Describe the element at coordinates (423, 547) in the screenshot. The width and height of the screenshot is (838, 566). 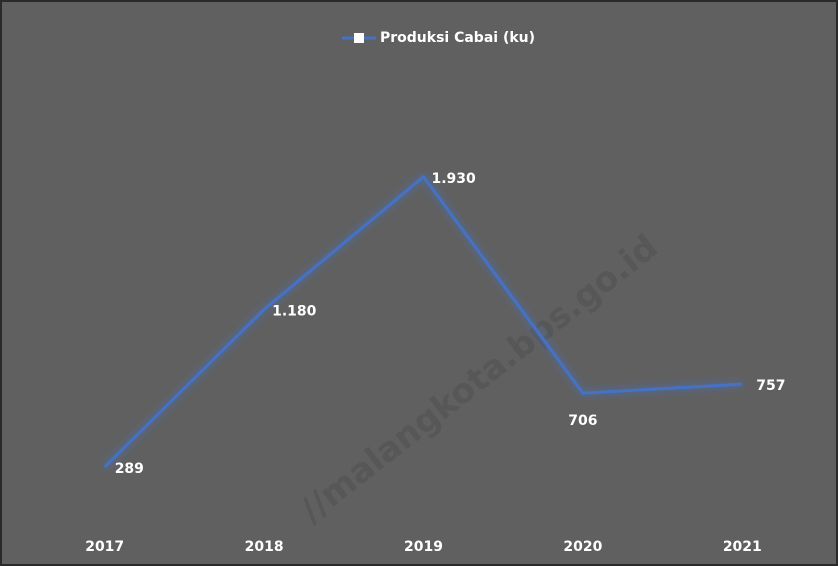
I see `x-tick-label: 2019` at that location.